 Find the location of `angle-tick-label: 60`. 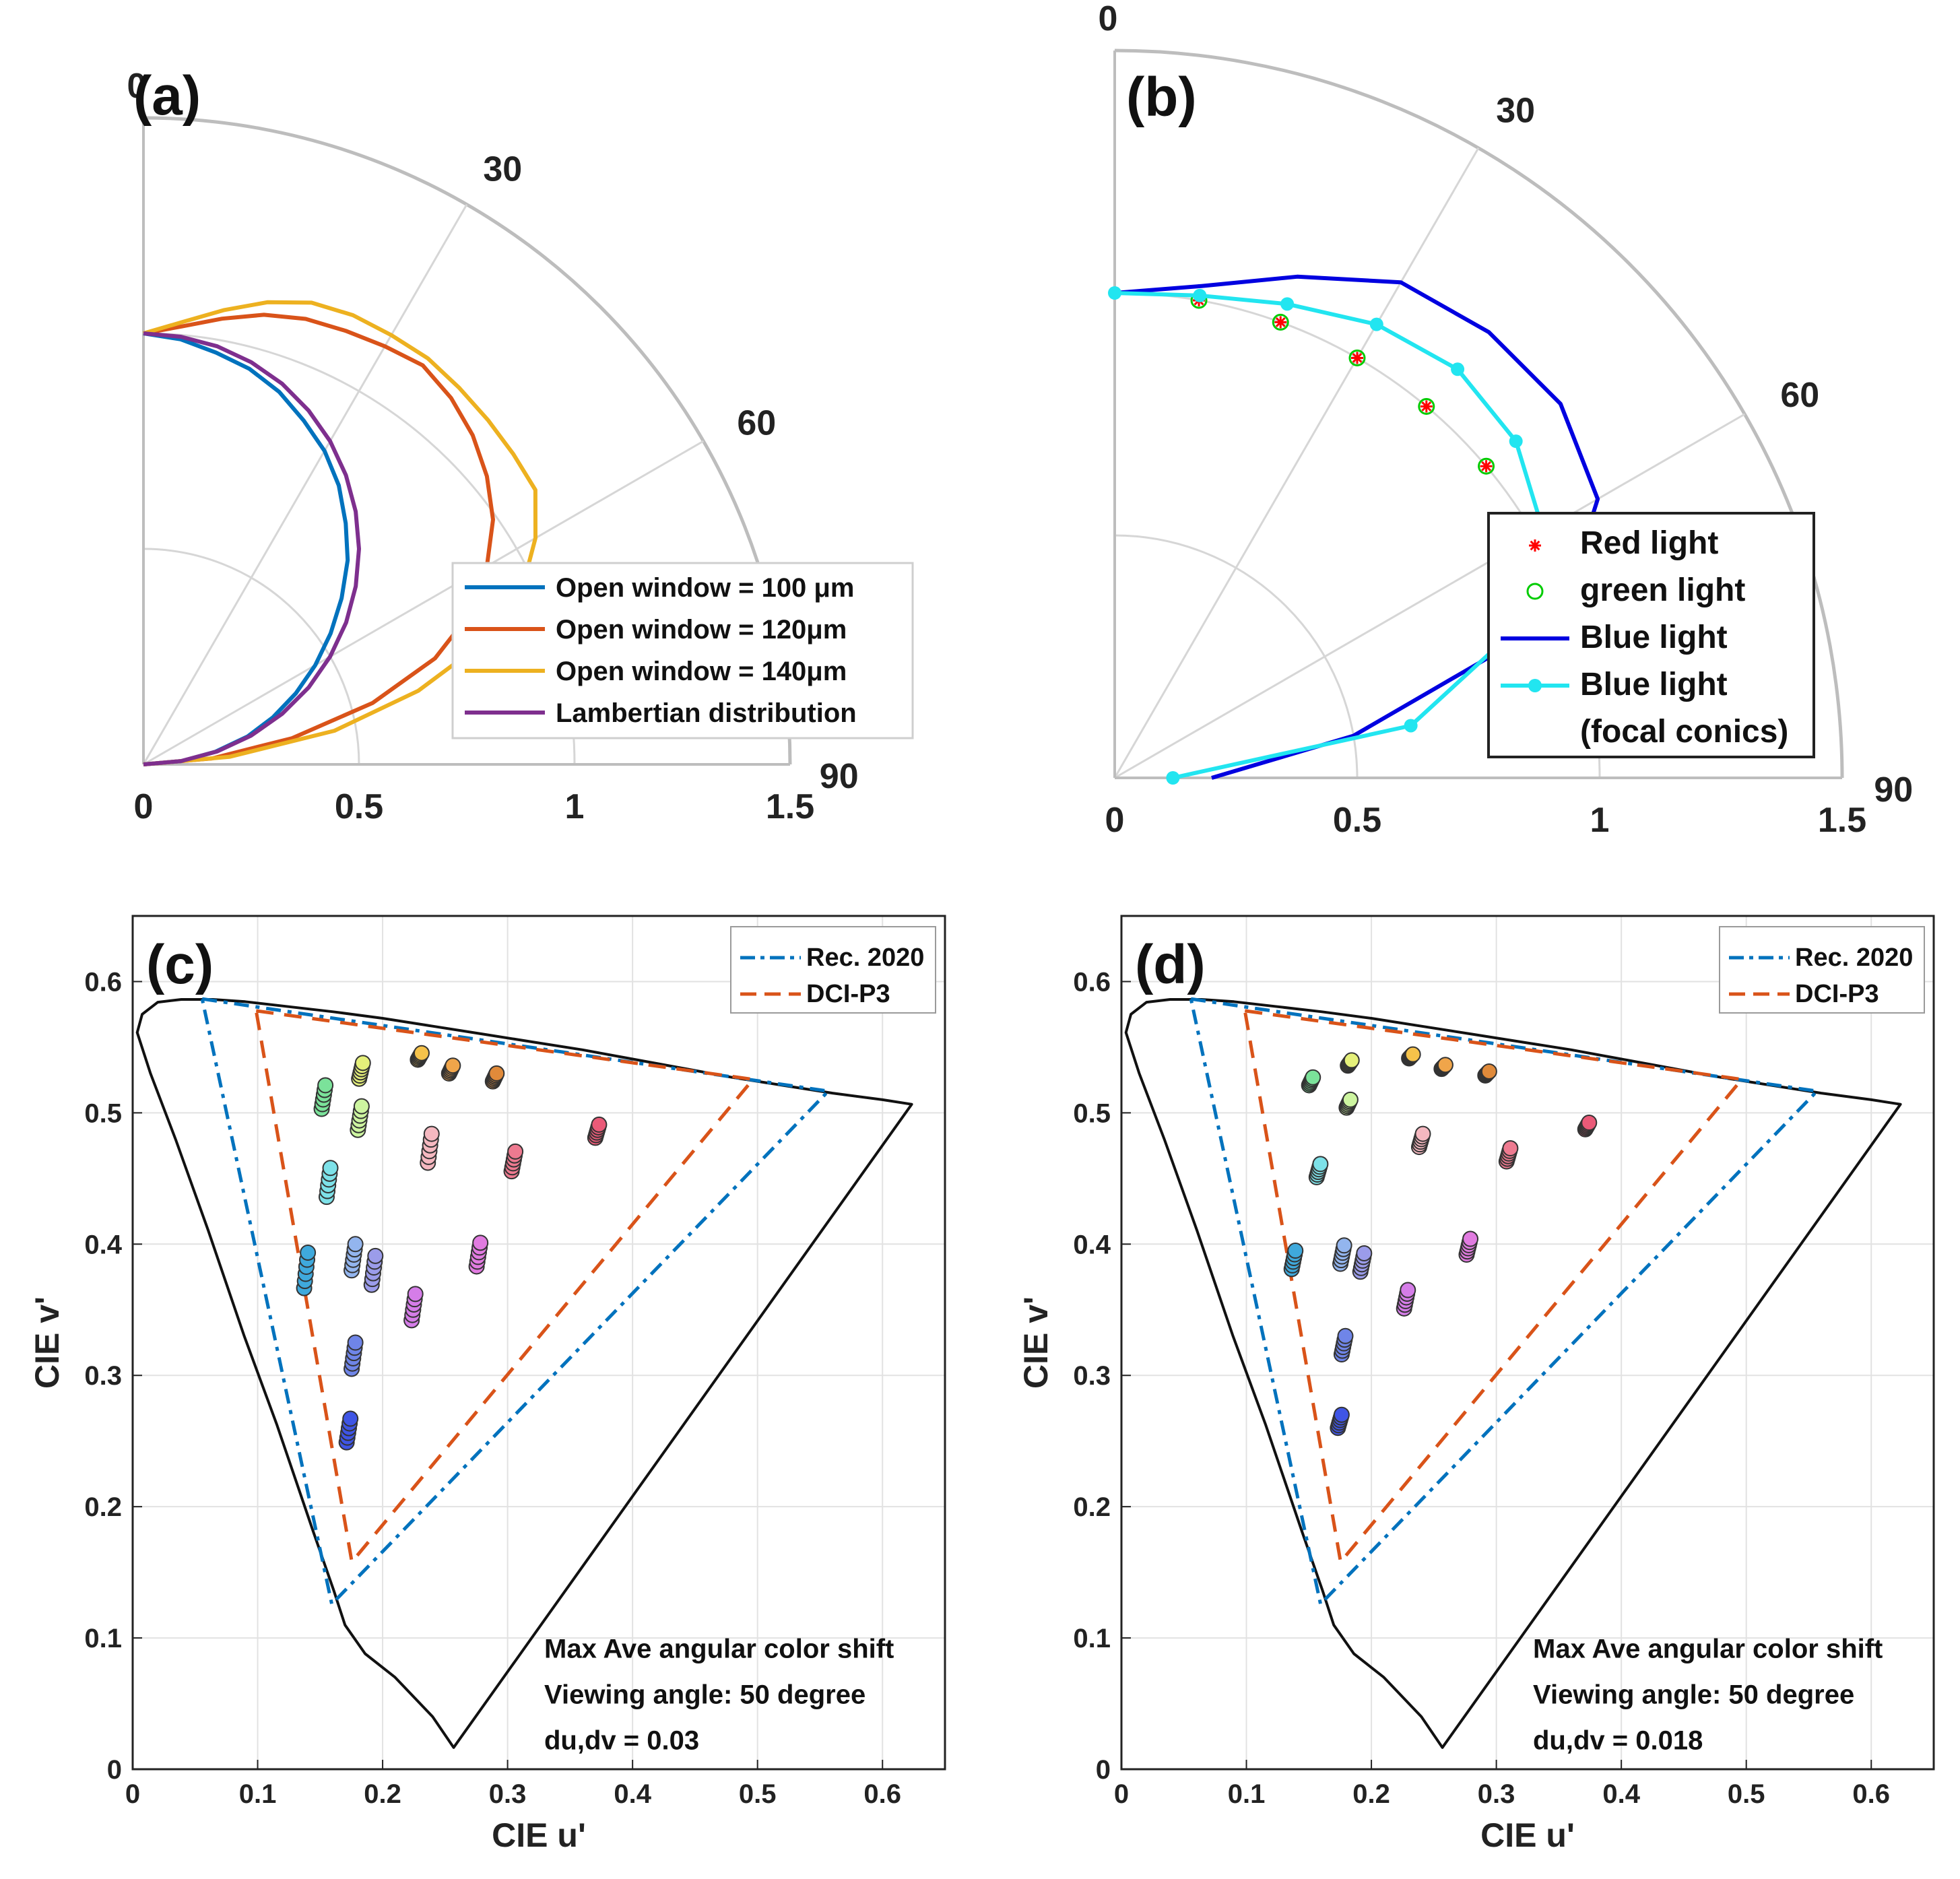

angle-tick-label: 60 is located at coordinates (757, 423).